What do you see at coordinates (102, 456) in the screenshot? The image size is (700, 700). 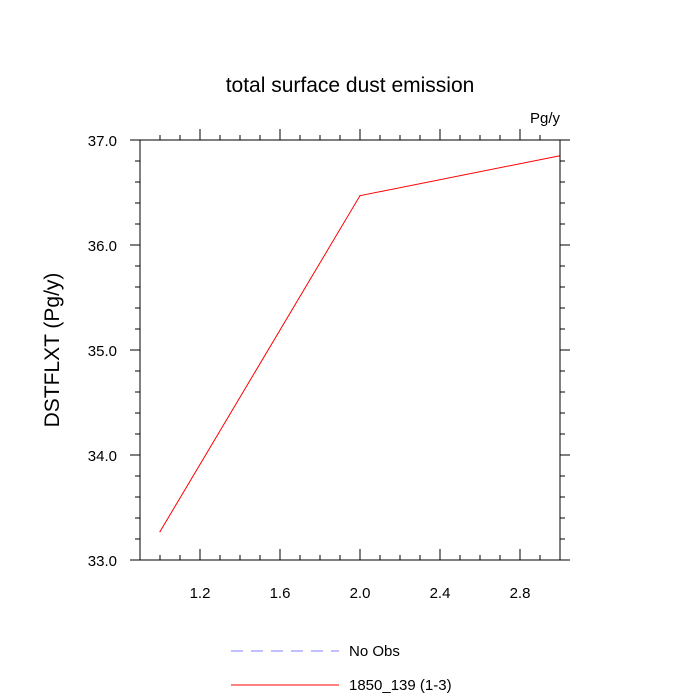 I see `y-tick-label: 34.0` at bounding box center [102, 456].